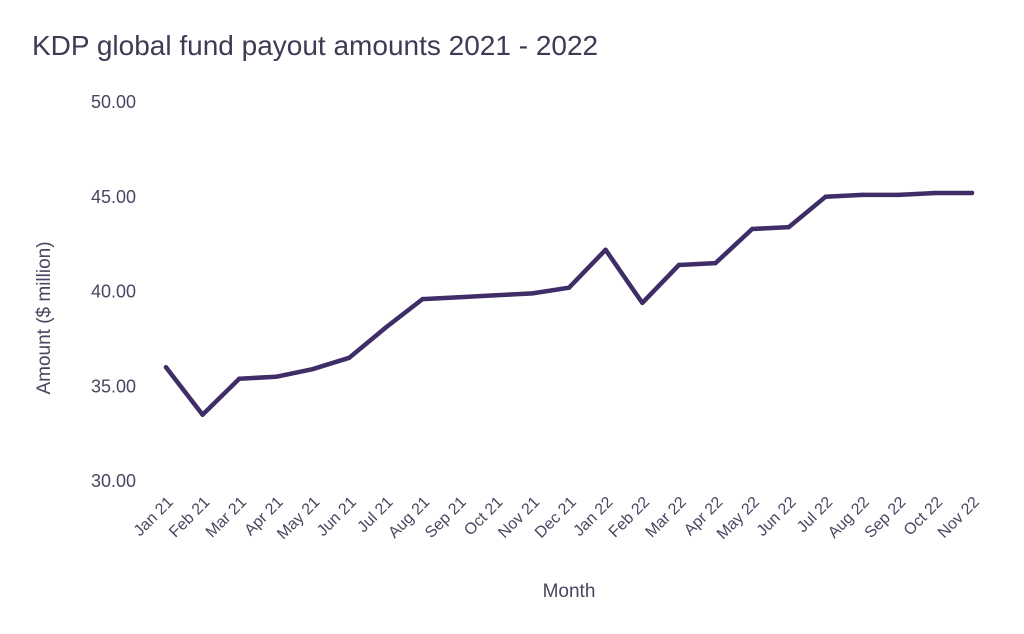 The height and width of the screenshot is (634, 1024). Describe the element at coordinates (569, 591) in the screenshot. I see `x-axis-label: Month` at that location.